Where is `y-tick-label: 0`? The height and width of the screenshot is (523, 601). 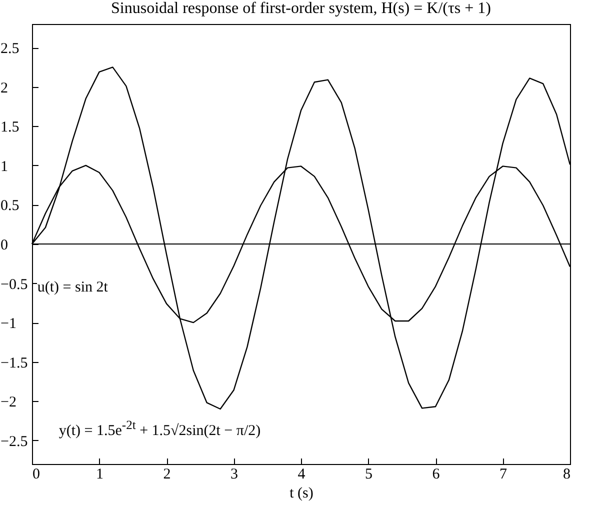
y-tick-label: 0 is located at coordinates (4, 246).